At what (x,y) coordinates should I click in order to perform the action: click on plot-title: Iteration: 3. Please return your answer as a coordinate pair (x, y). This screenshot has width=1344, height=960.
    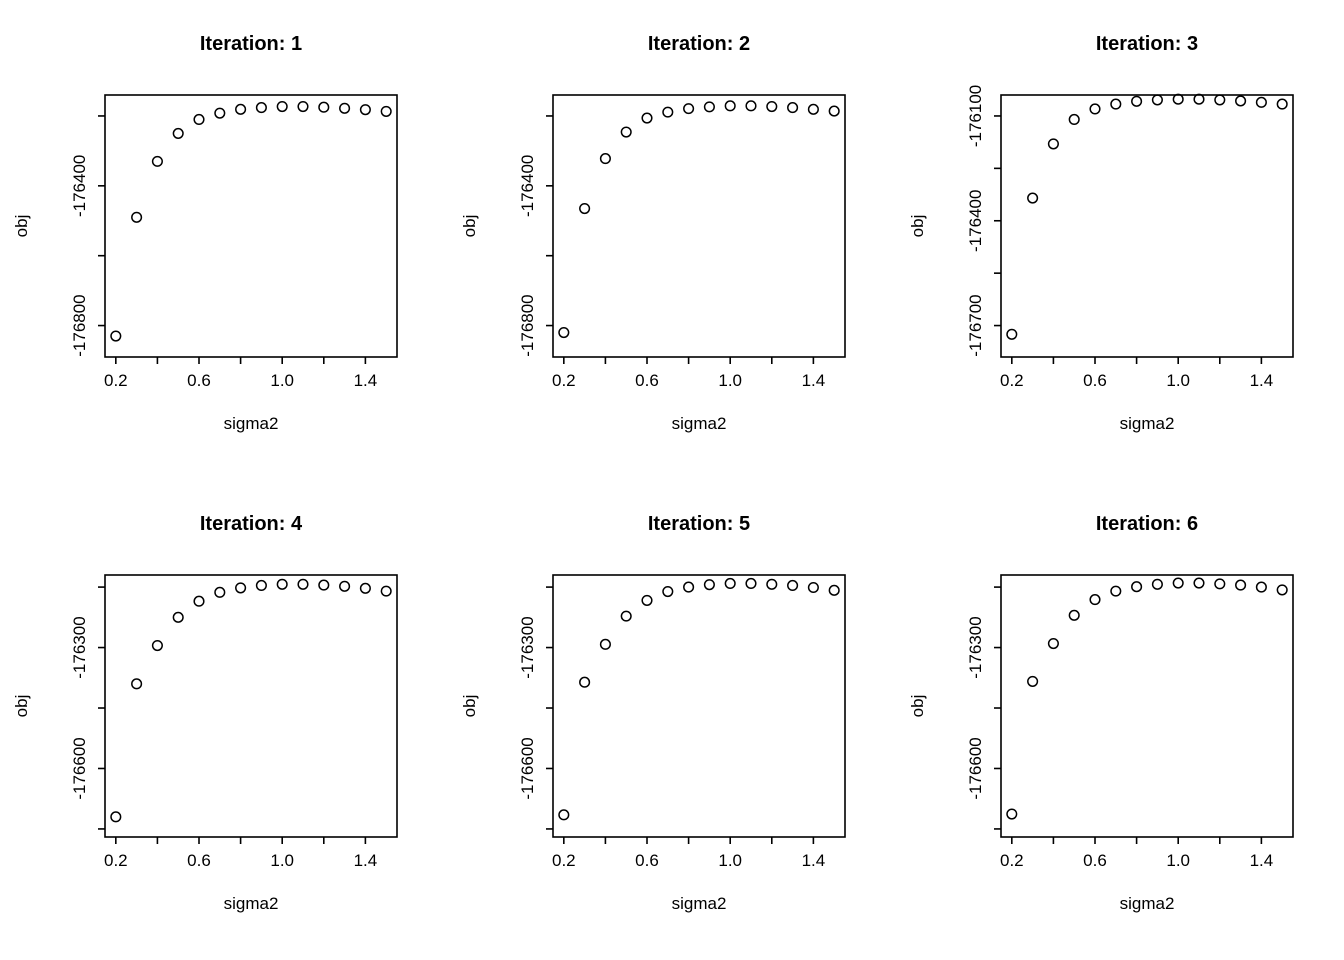
    Looking at the image, I should click on (1147, 44).